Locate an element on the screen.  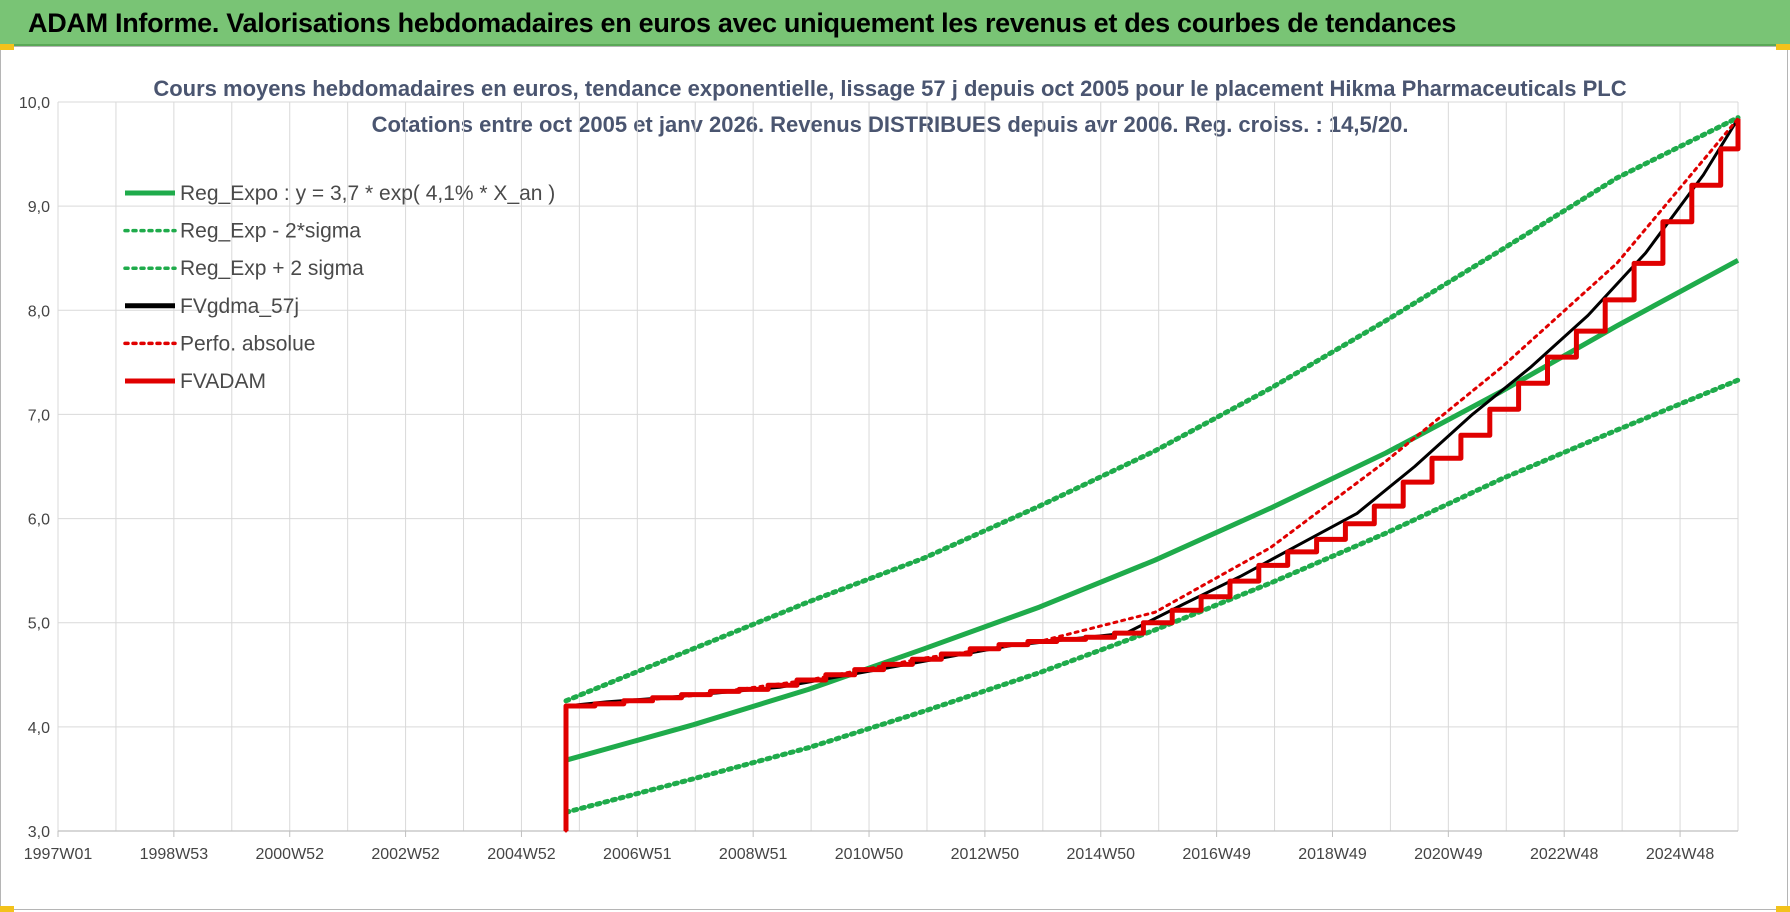
x-tick-label: 2022W48 is located at coordinates (1564, 854).